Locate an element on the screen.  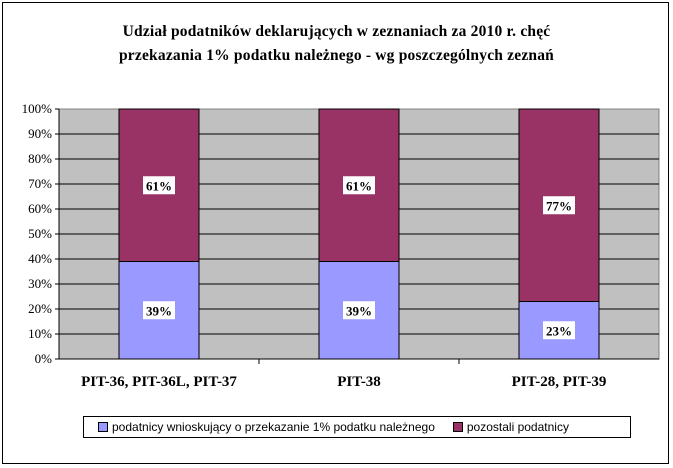
y-tick-label: 10% is located at coordinates (40, 333).